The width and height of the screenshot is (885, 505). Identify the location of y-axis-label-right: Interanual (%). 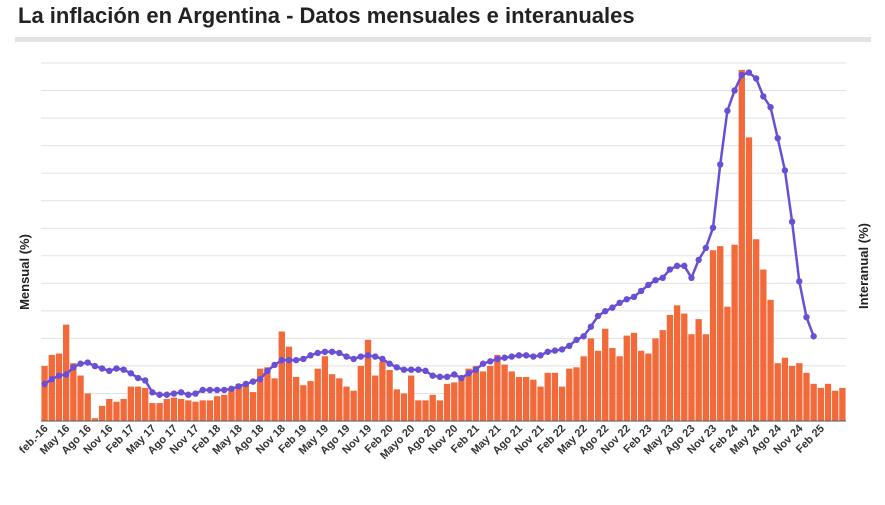
(863, 266).